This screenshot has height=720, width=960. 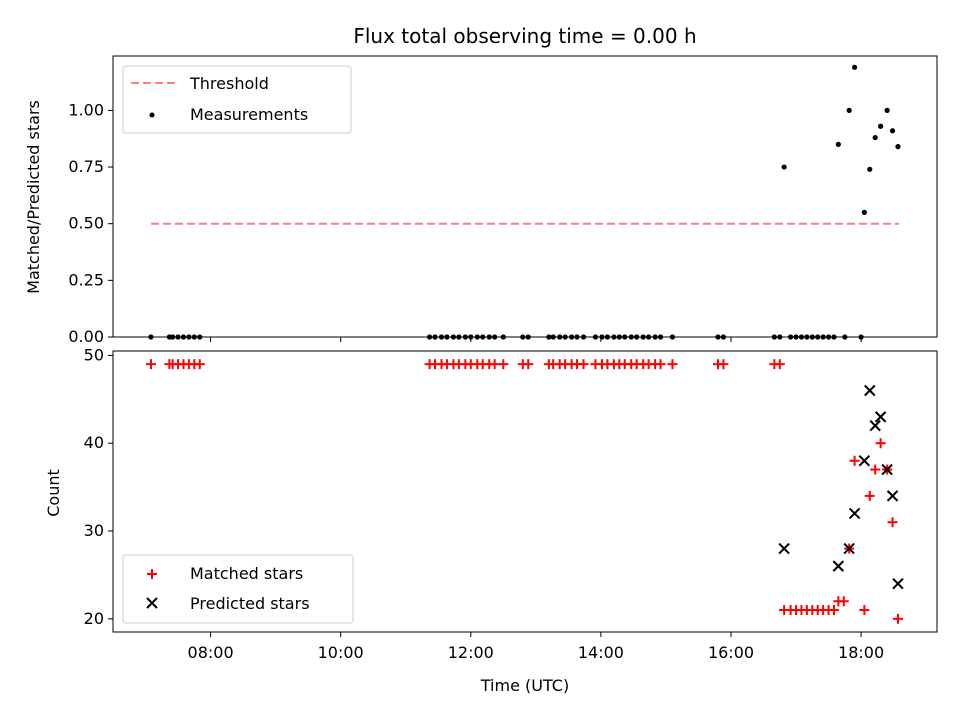 What do you see at coordinates (94, 618) in the screenshot?
I see `bottom-y-tick-label: 20` at bounding box center [94, 618].